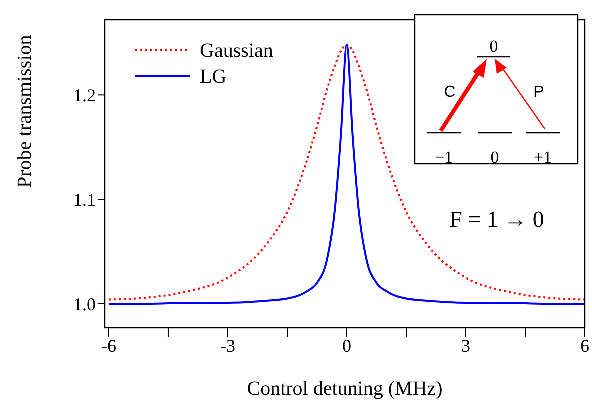 The image size is (592, 405). I want to click on annotation: +1, so click(543, 157).